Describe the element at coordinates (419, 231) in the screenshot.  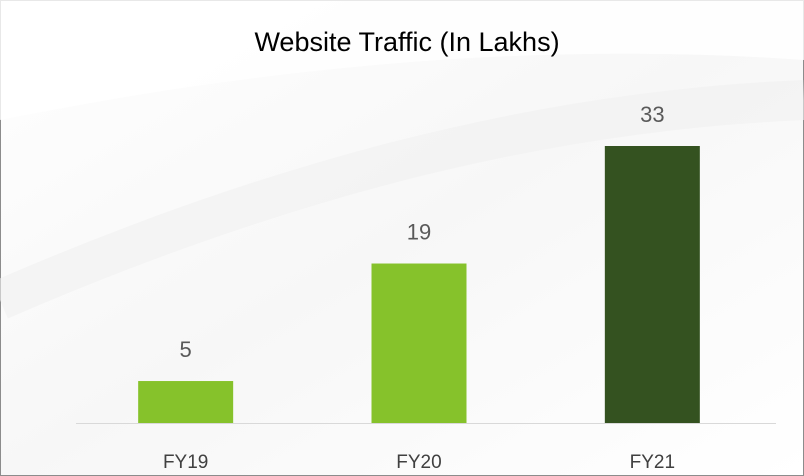
I see `data-label: 19` at that location.